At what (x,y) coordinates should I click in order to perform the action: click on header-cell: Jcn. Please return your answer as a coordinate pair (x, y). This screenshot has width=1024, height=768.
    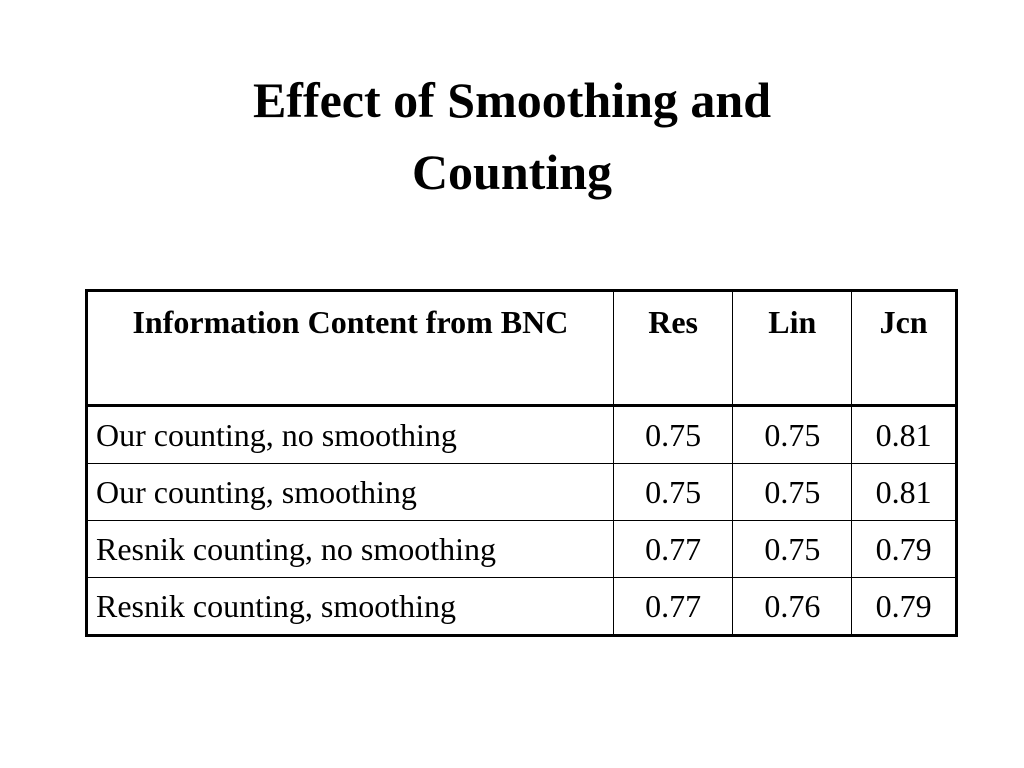
    Looking at the image, I should click on (904, 348).